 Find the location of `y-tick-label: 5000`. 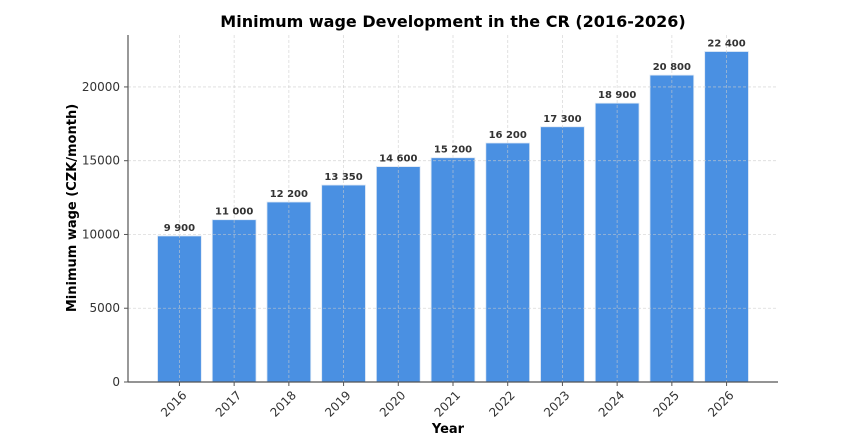

y-tick-label: 5000 is located at coordinates (104, 308).